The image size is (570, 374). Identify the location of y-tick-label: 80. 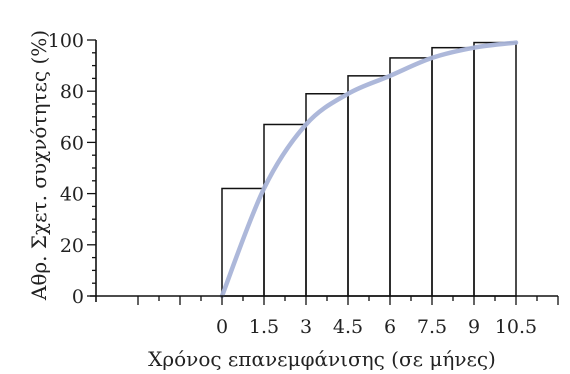
(72, 92).